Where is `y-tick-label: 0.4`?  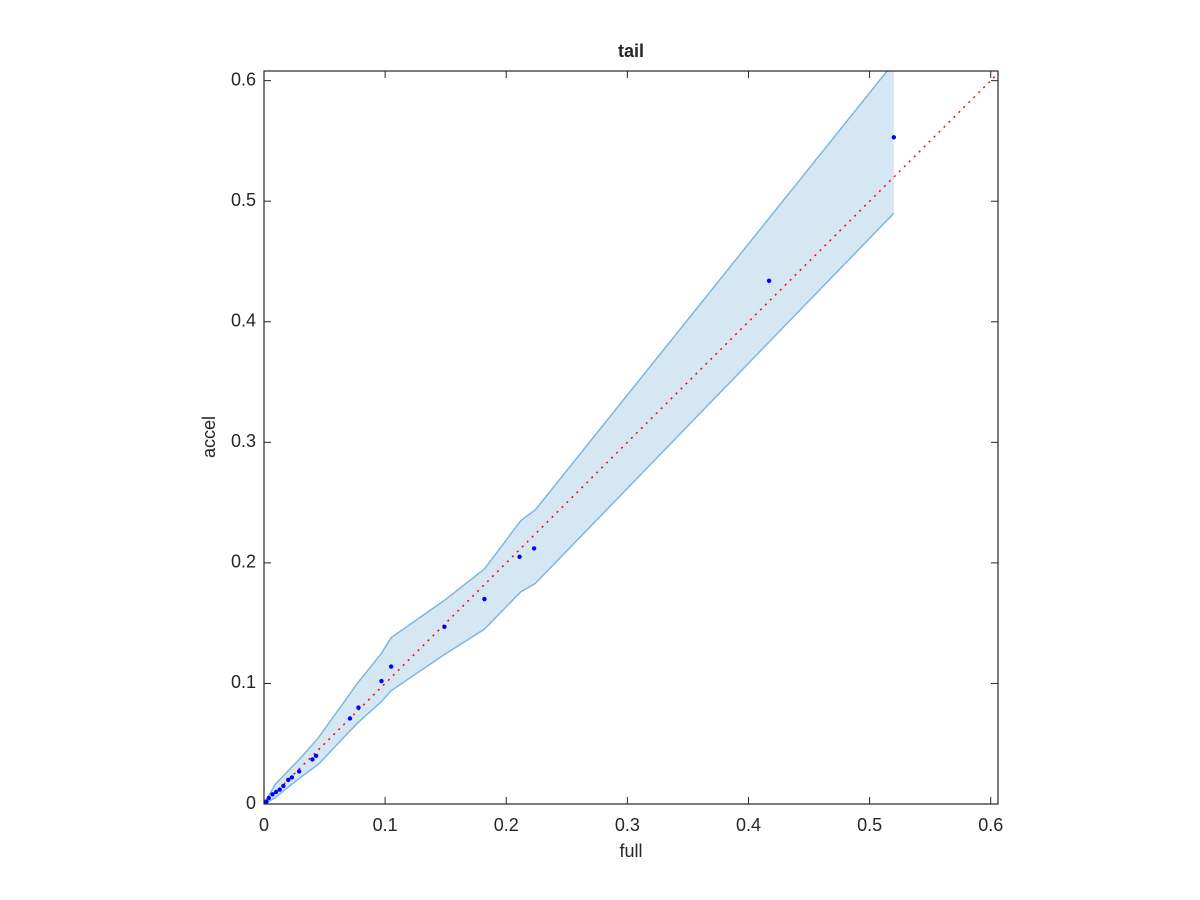
y-tick-label: 0.4 is located at coordinates (243, 321).